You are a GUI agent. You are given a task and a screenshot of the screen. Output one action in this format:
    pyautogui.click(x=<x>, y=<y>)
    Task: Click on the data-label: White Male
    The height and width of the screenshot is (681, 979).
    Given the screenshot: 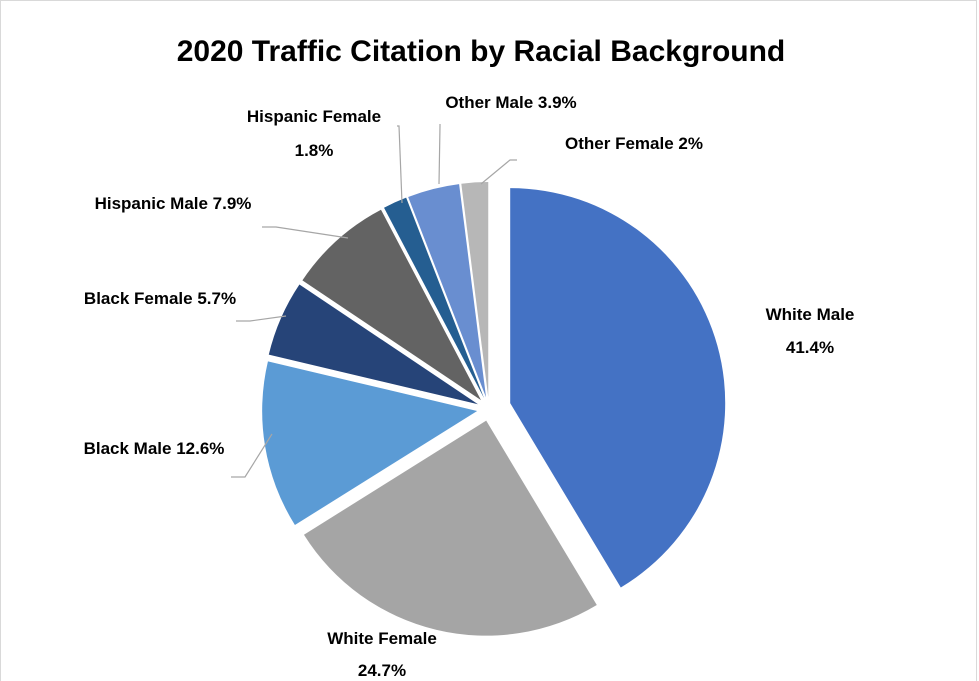 What is the action you would take?
    pyautogui.click(x=810, y=314)
    